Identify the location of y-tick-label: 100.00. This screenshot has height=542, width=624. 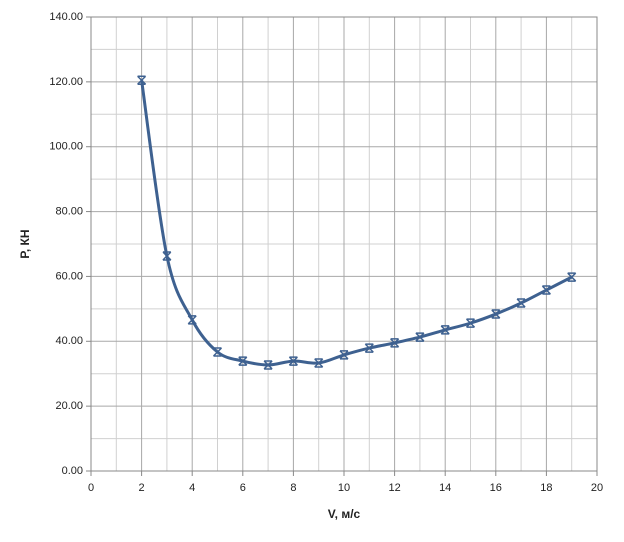
(66, 147).